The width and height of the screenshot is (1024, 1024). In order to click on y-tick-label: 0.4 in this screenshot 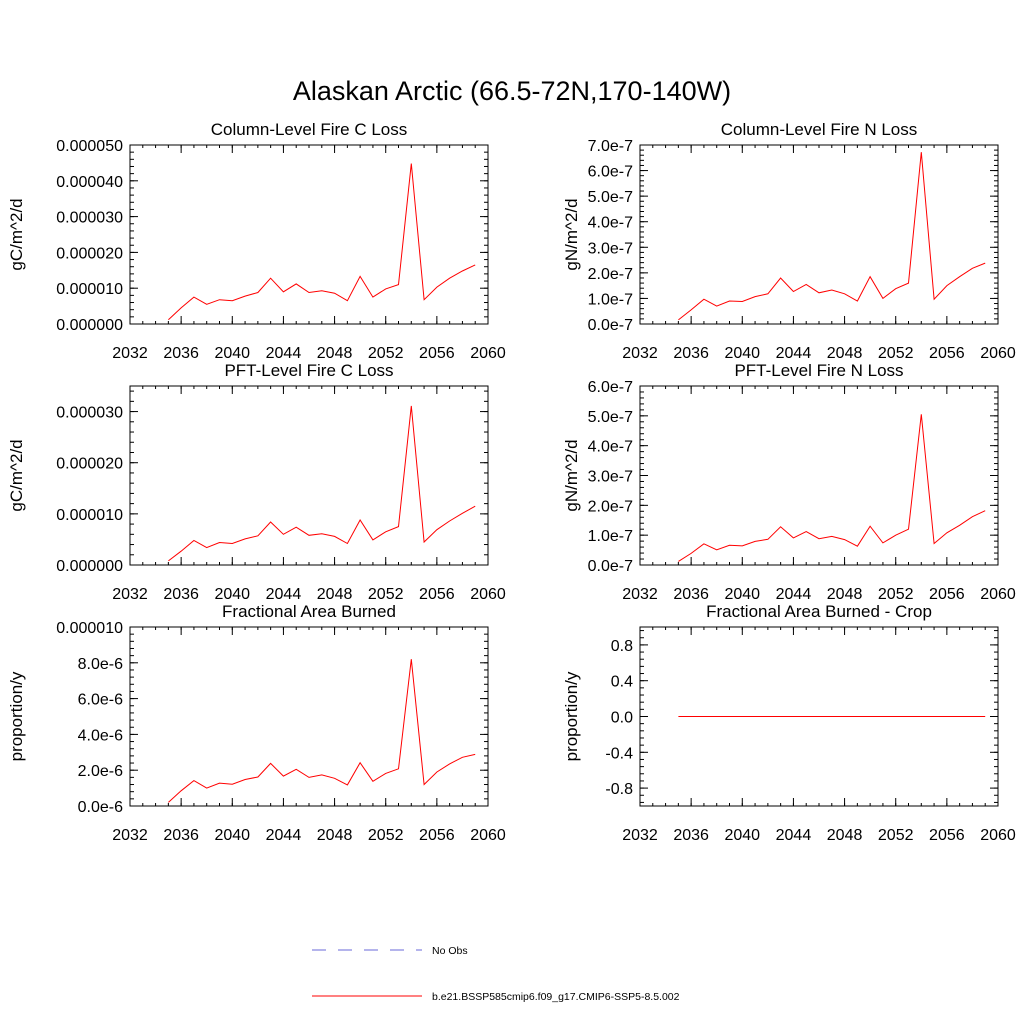, I will do `click(622, 682)`.